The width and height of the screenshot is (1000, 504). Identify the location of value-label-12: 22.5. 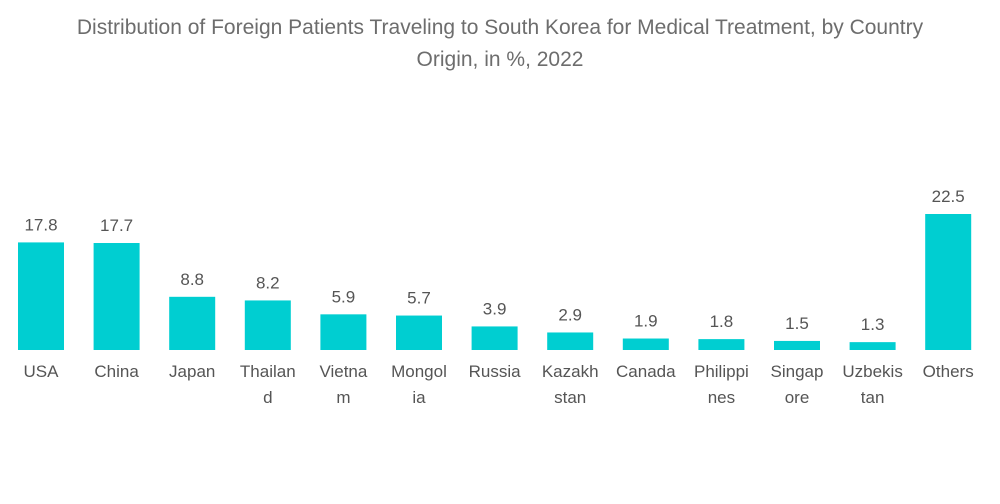
(948, 196).